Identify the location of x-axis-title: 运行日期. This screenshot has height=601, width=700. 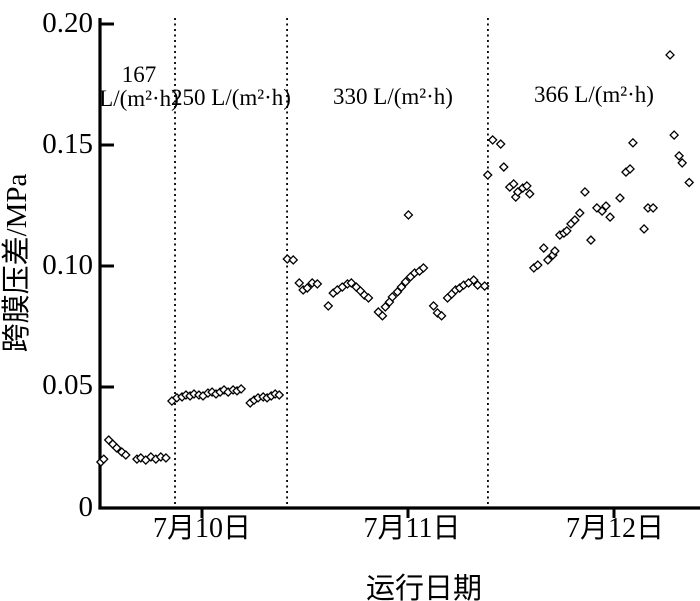
(423, 587).